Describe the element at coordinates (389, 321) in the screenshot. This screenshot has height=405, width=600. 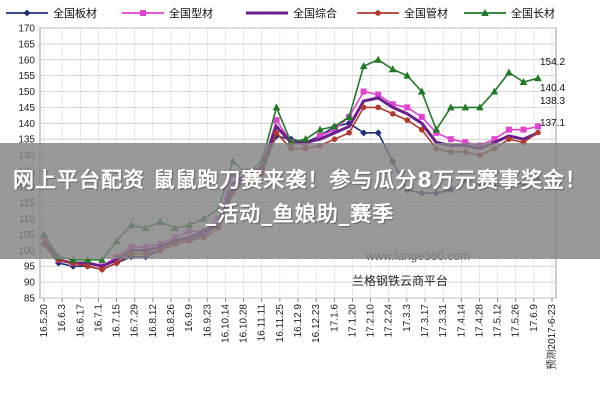
I see `x-tick-label: 17.2.24` at that location.